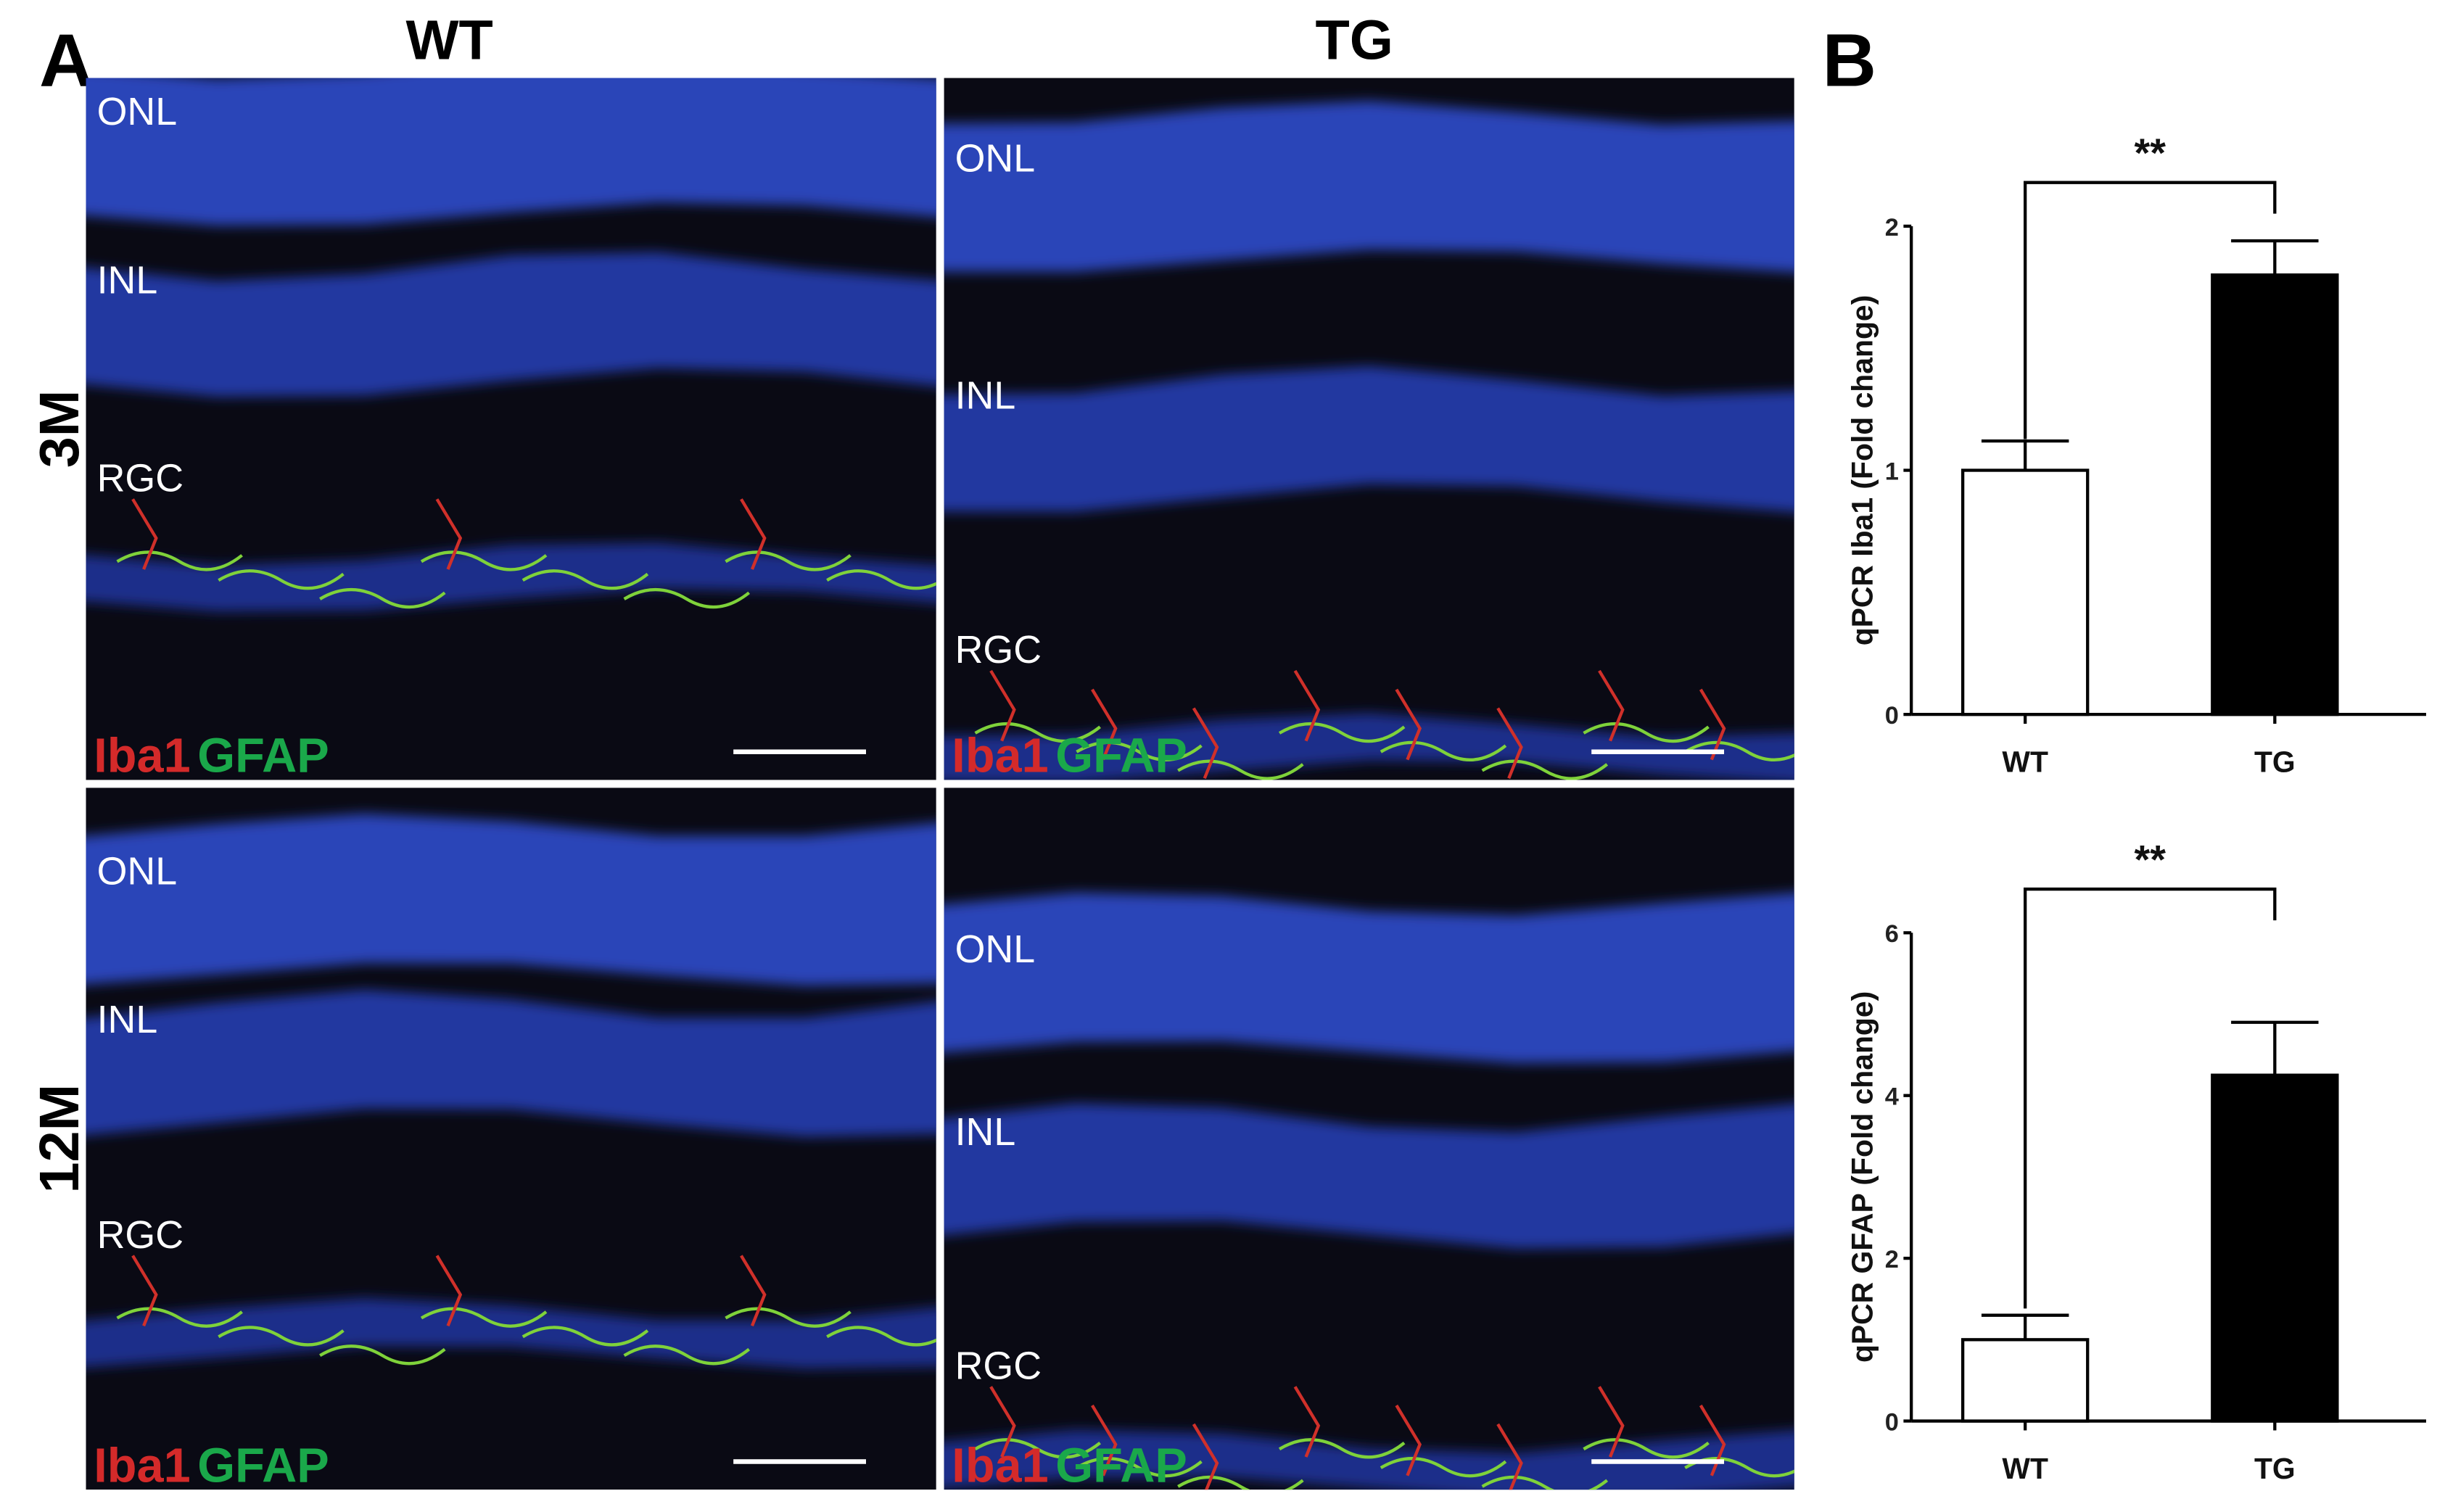 The image size is (2445, 1512). What do you see at coordinates (1892, 934) in the screenshot?
I see `y-tick-label: 6` at bounding box center [1892, 934].